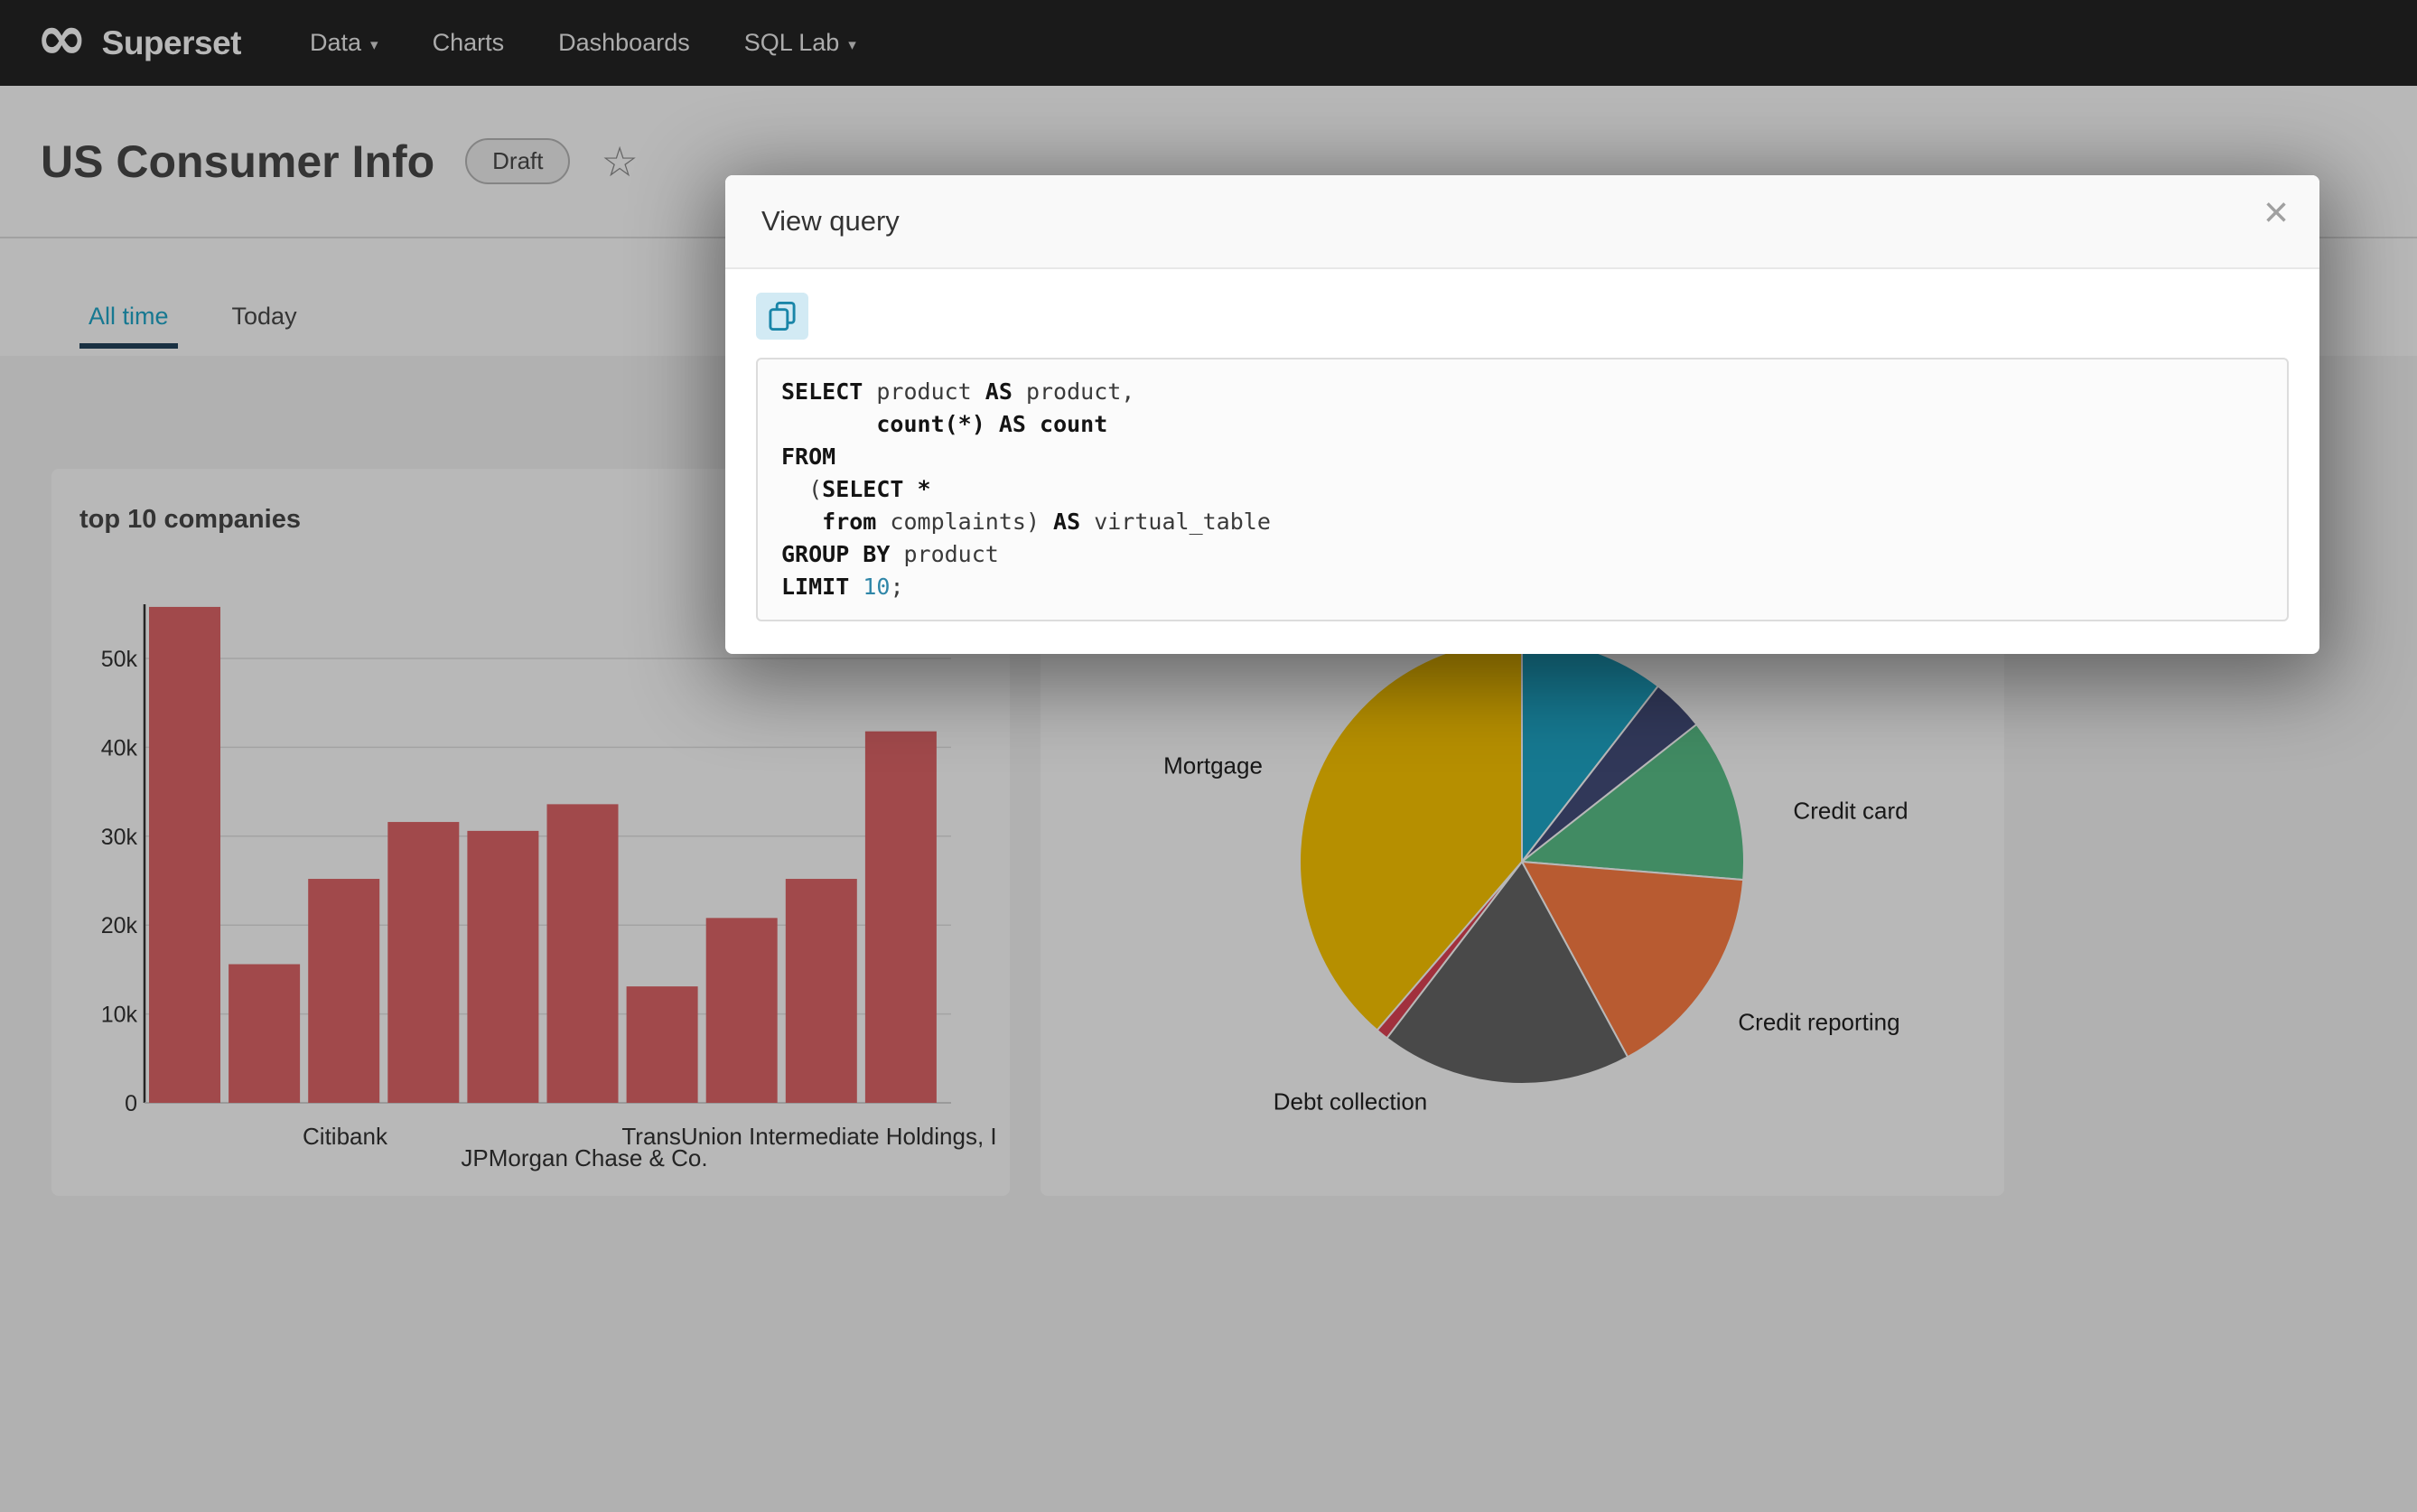 Image resolution: width=2417 pixels, height=1512 pixels. Describe the element at coordinates (992, 424) in the screenshot. I see `sql-line: count(*) AS count` at that location.